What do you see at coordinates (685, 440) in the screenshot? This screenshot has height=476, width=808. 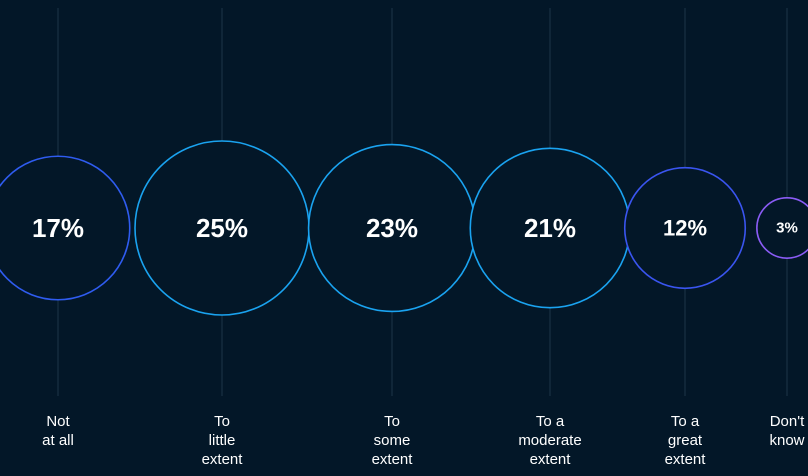 I see `category-label: To a great extent` at bounding box center [685, 440].